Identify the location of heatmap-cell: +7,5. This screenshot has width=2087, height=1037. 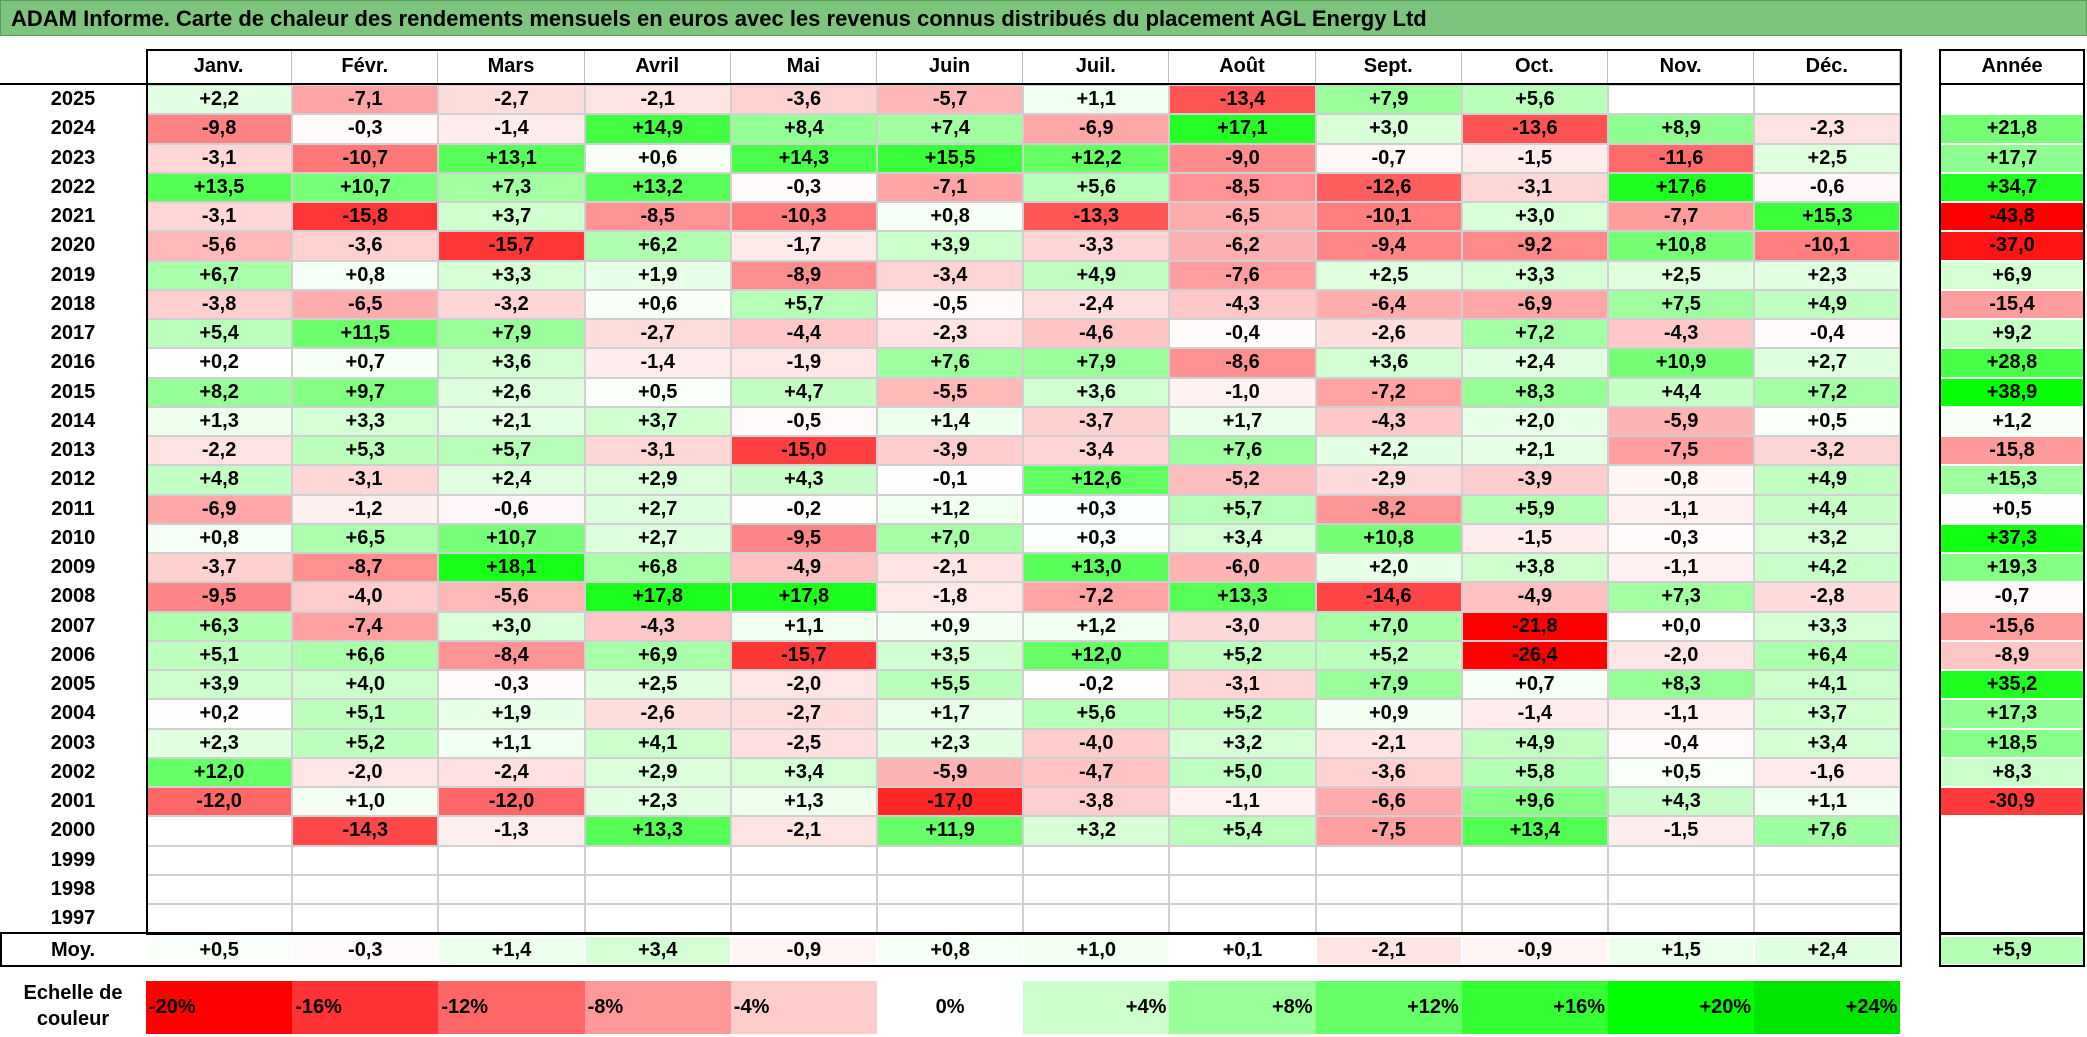
(1681, 304).